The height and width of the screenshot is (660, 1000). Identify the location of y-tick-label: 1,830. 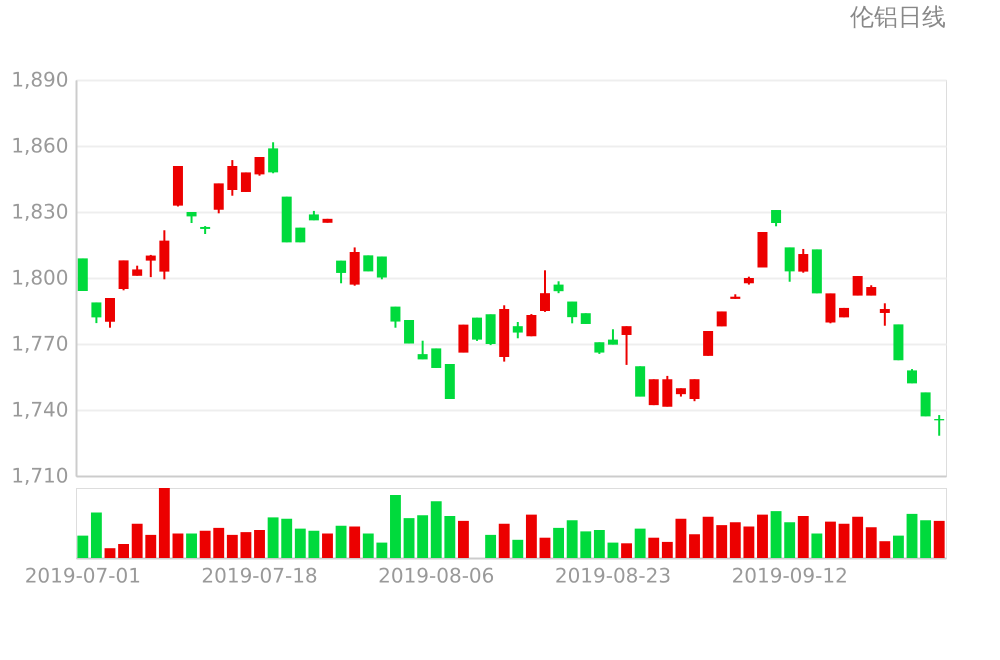
(39, 212).